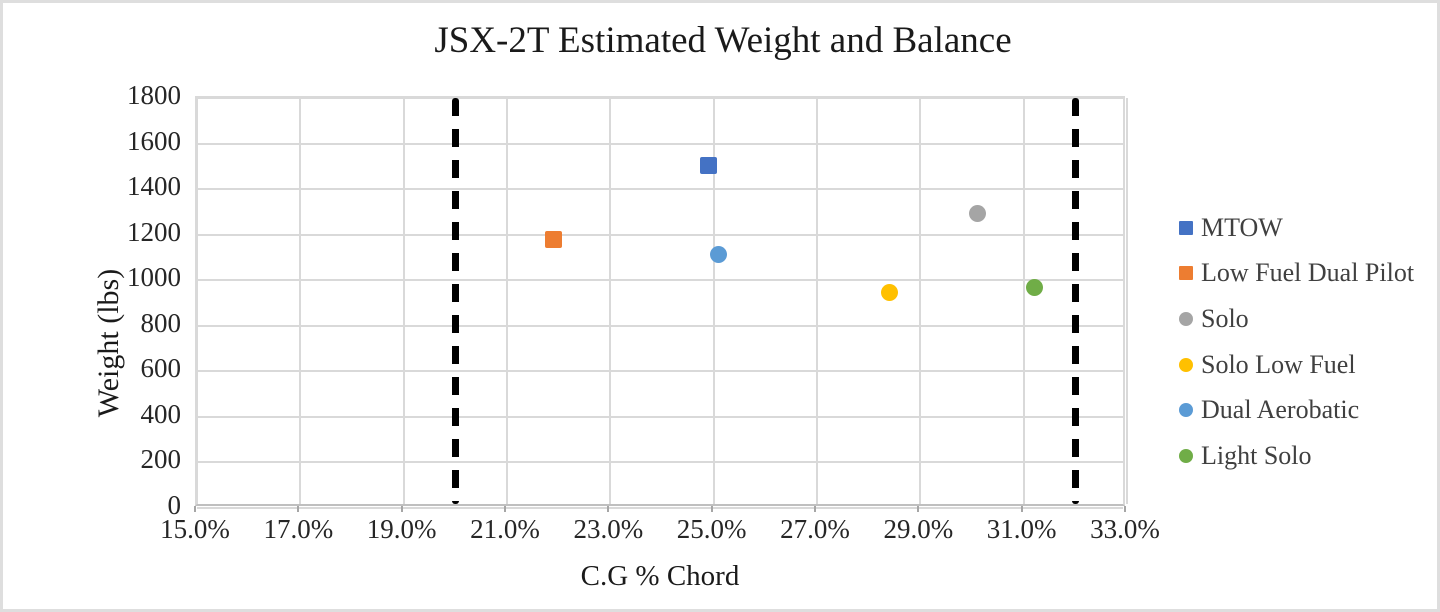  What do you see at coordinates (608, 529) in the screenshot?
I see `x-tick-label: 23.0%` at bounding box center [608, 529].